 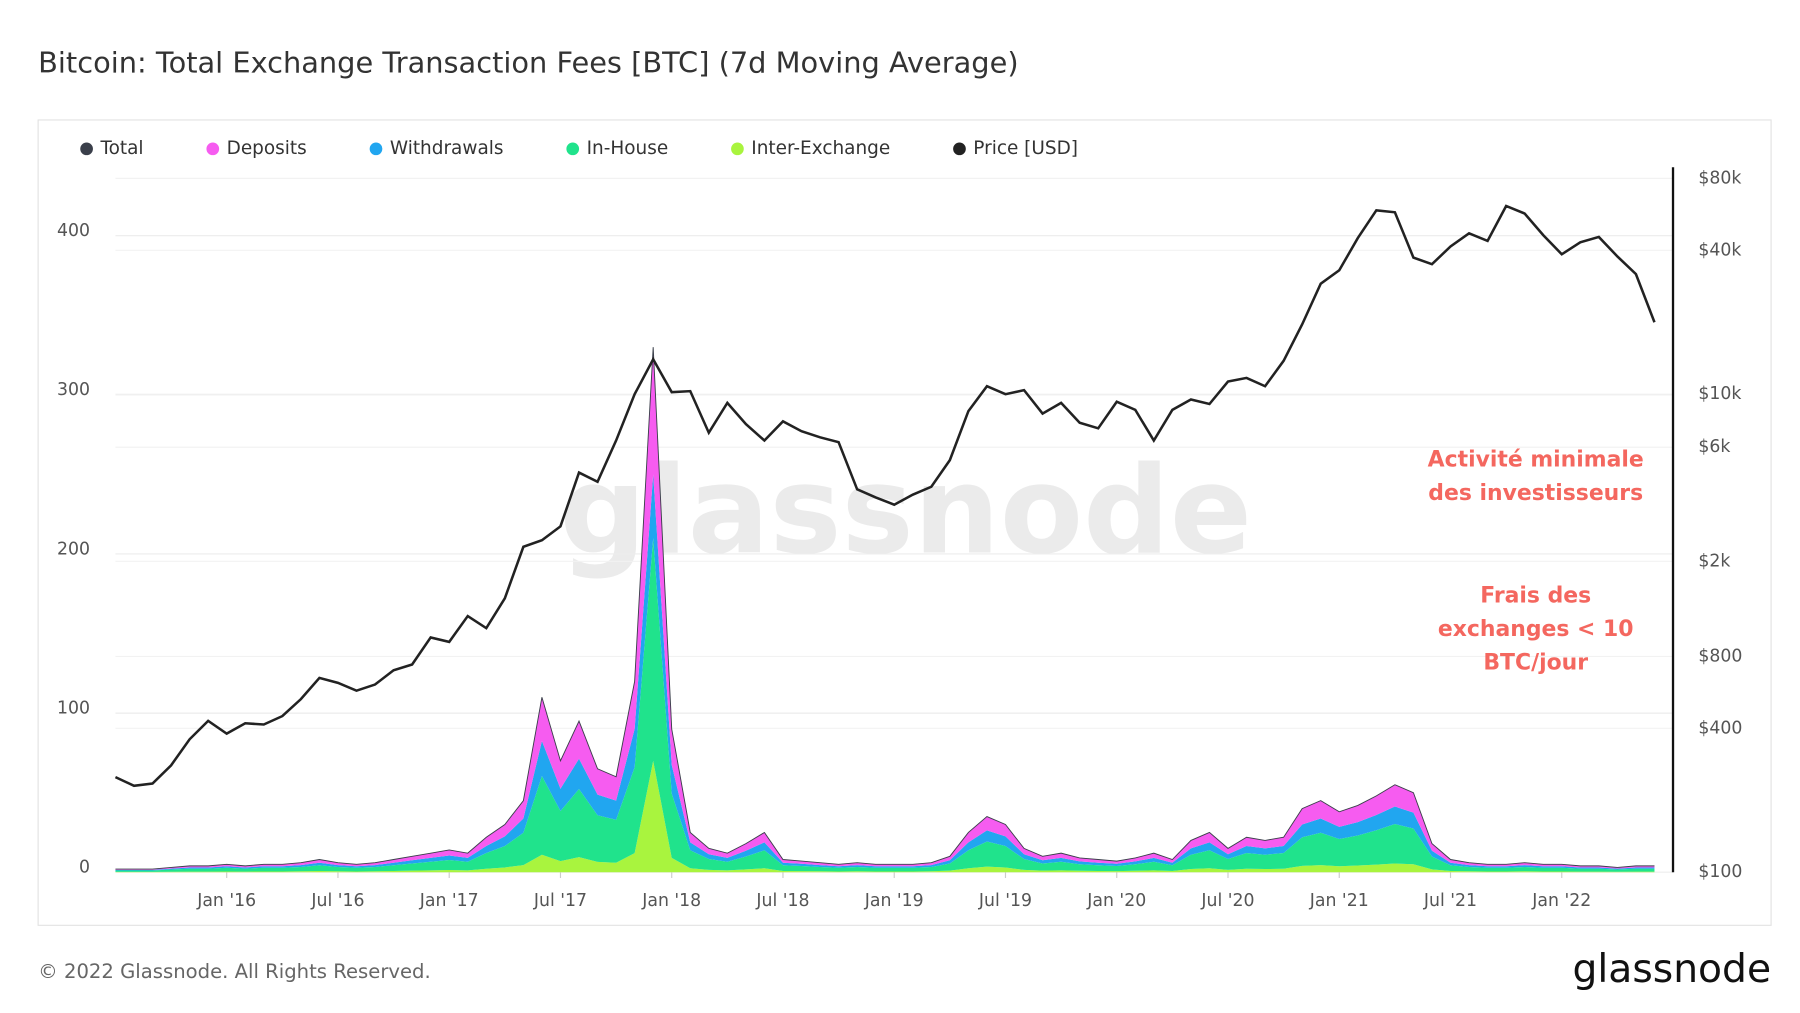 I want to click on x-tick-label: Jul '19, so click(x=1005, y=901).